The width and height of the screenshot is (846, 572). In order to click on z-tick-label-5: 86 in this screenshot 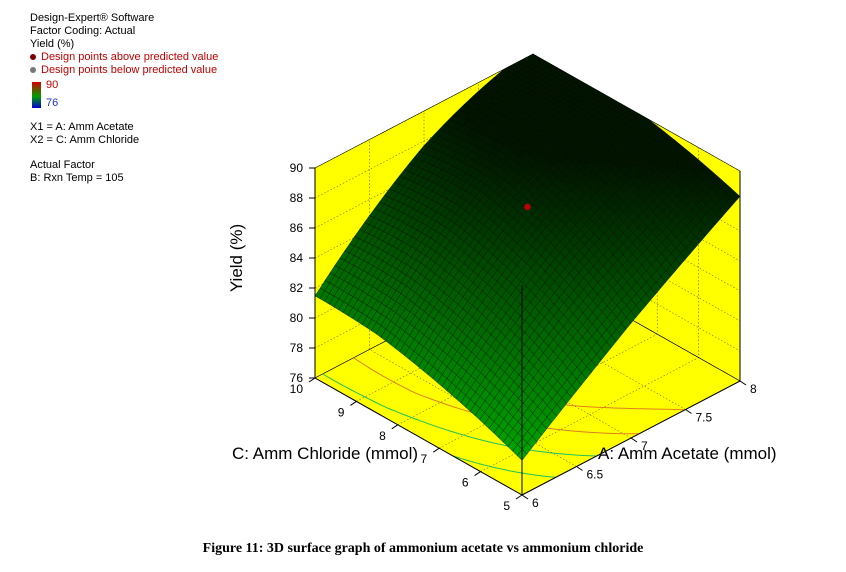, I will do `click(297, 228)`.